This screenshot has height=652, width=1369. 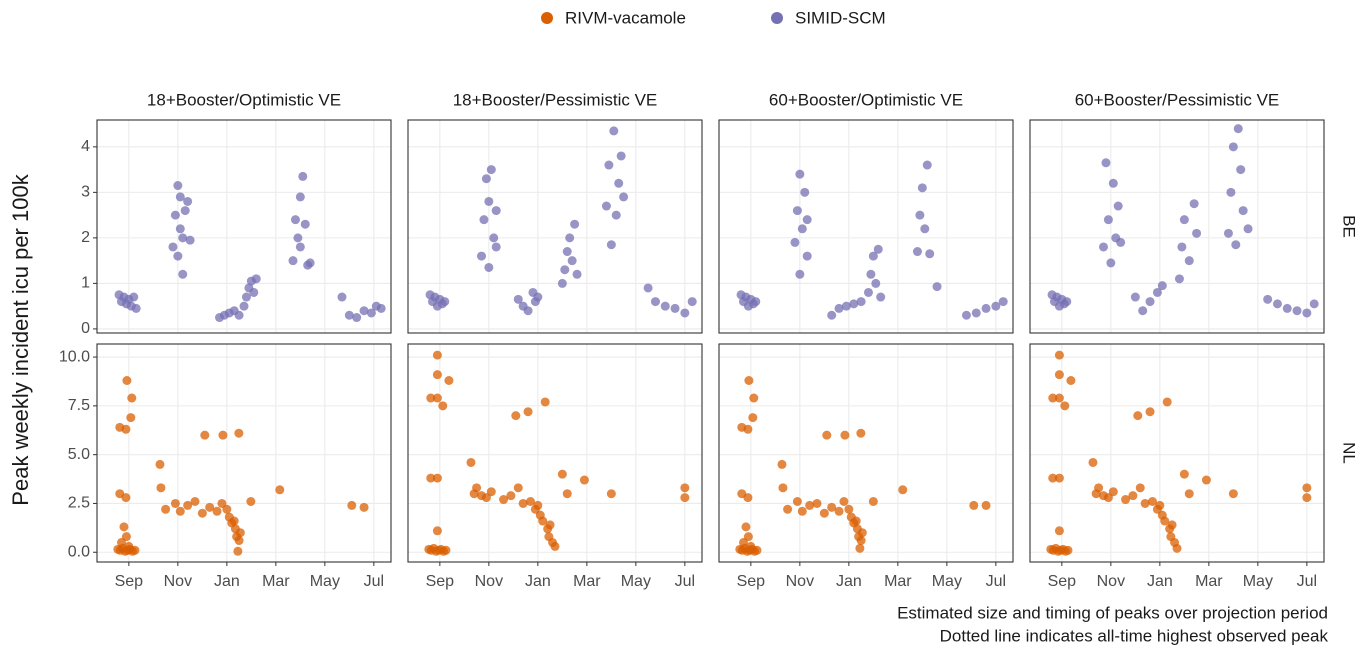 I want to click on y-tick-label: 5.0, so click(x=79, y=454).